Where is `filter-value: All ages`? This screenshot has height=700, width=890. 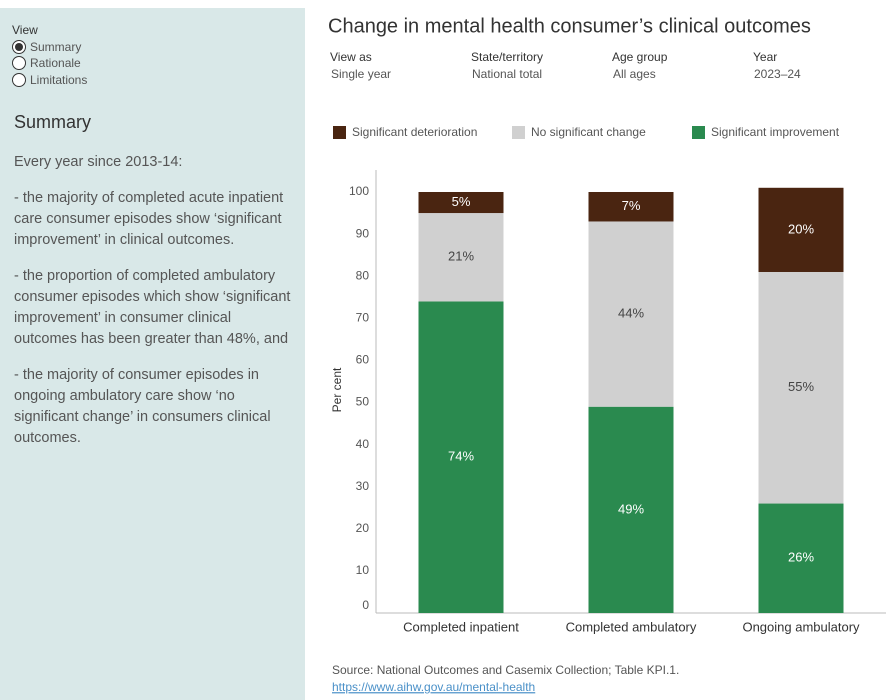 filter-value: All ages is located at coordinates (634, 74).